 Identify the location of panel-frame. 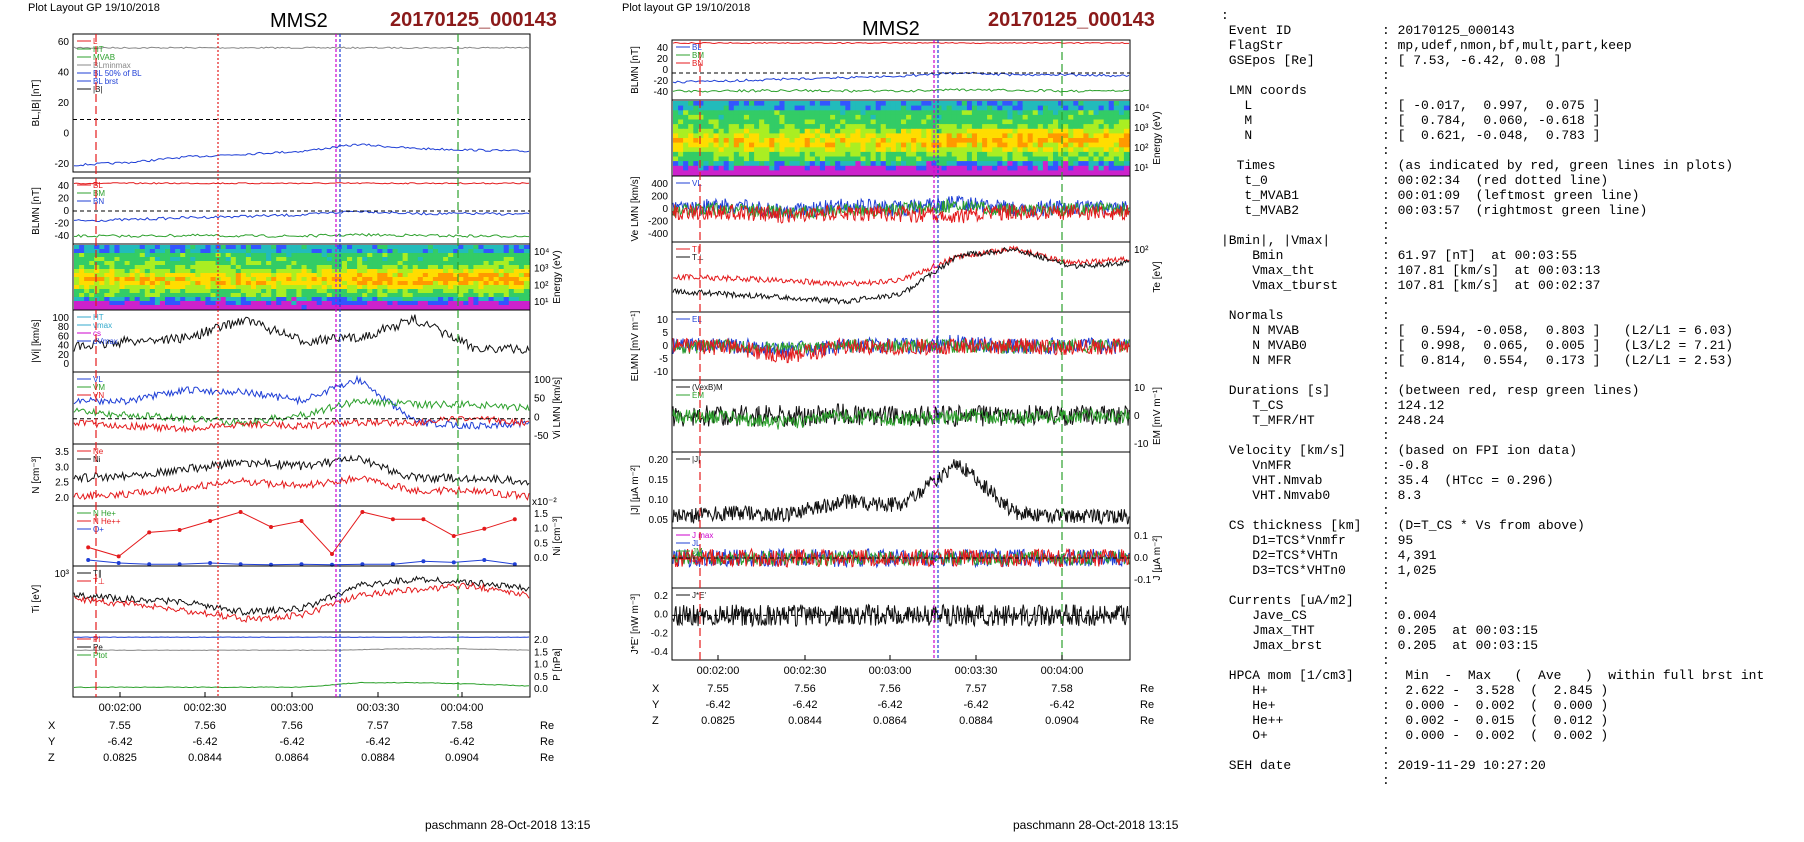
(901, 277).